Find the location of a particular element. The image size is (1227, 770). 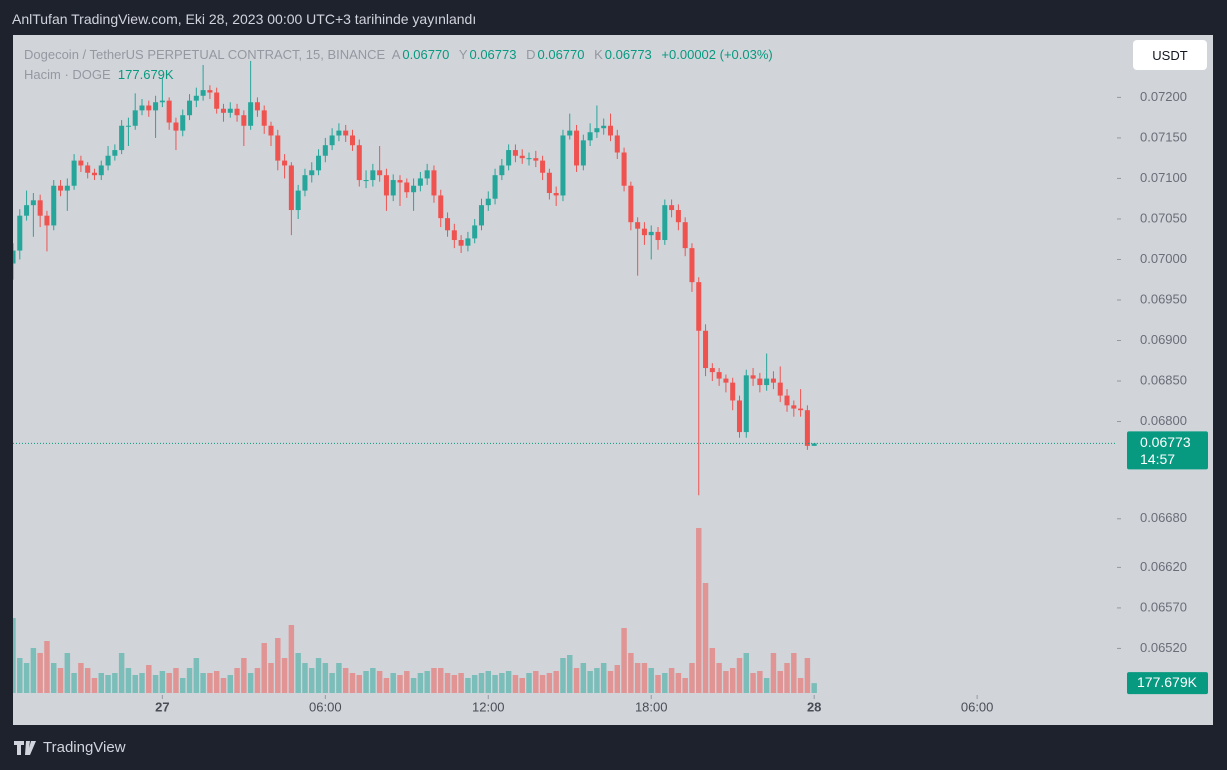

x-tick-label: 27 is located at coordinates (162, 706).